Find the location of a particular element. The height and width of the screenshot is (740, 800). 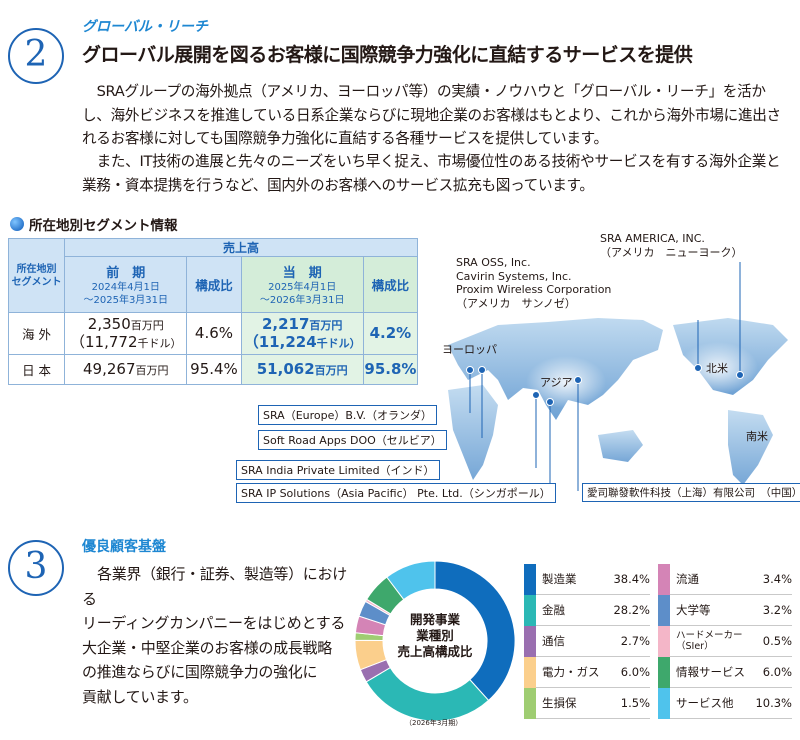

curr-ratio: 95.8% is located at coordinates (390, 369).